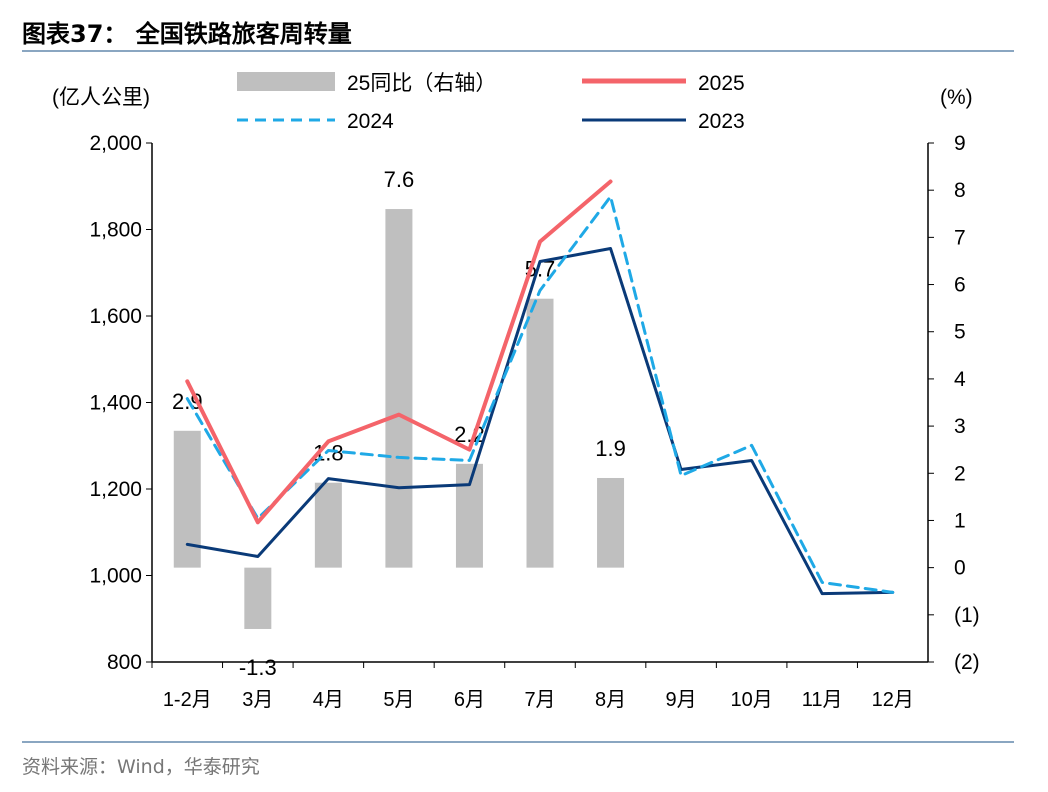 This screenshot has width=1048, height=792. I want to click on legend-label-2024: 2024, so click(370, 121).